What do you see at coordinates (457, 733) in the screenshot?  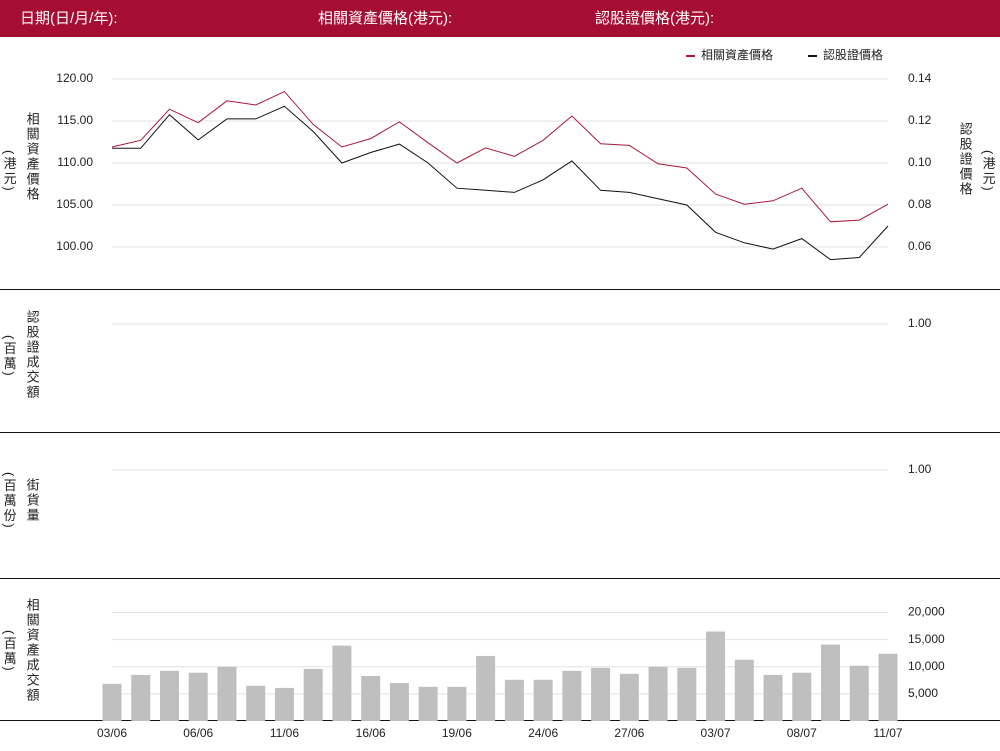 I see `x-tick-label: 19/06` at bounding box center [457, 733].